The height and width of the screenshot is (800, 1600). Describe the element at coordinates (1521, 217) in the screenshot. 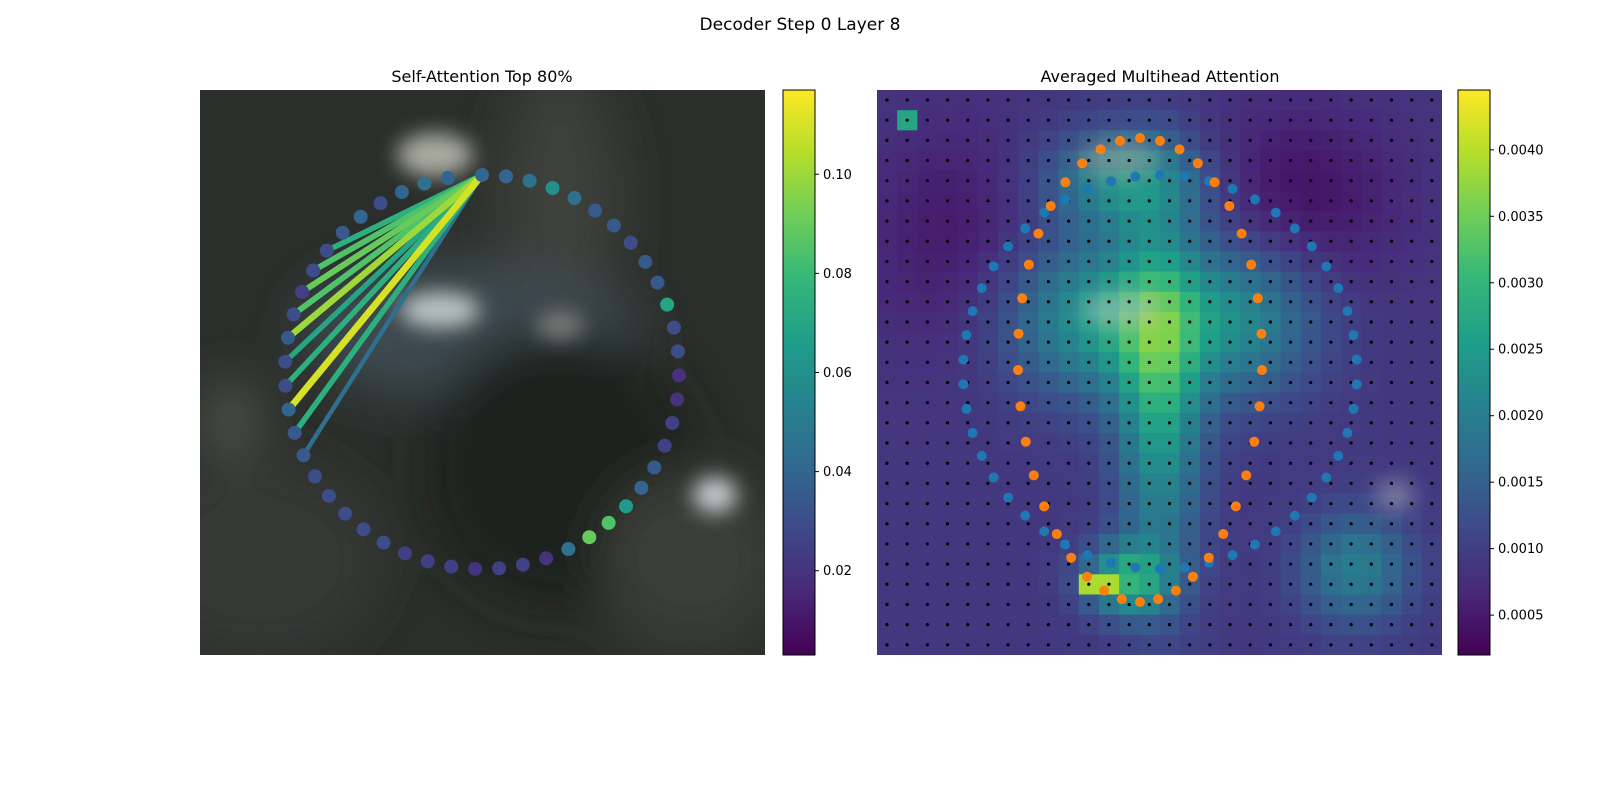

I see `colorbar-right-tick-label: 0.0035` at that location.